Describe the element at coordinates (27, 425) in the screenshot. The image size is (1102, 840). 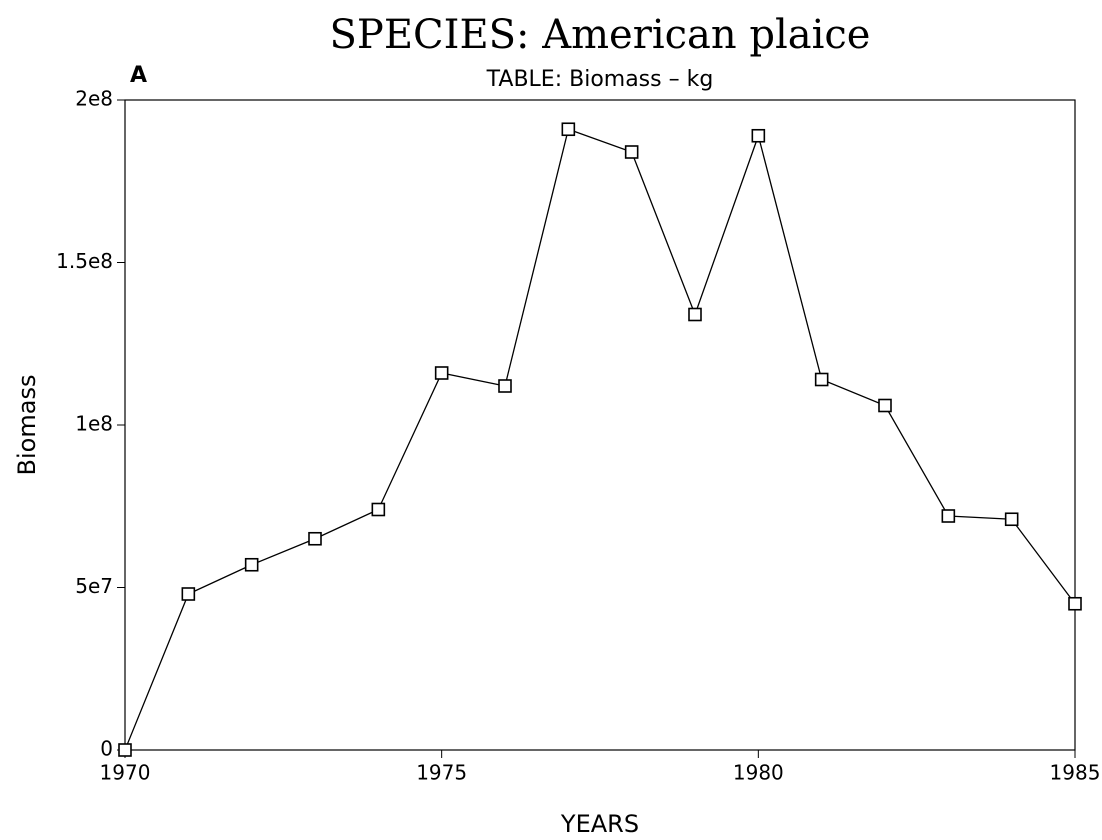
I see `y-axis-label: Biomass` at that location.